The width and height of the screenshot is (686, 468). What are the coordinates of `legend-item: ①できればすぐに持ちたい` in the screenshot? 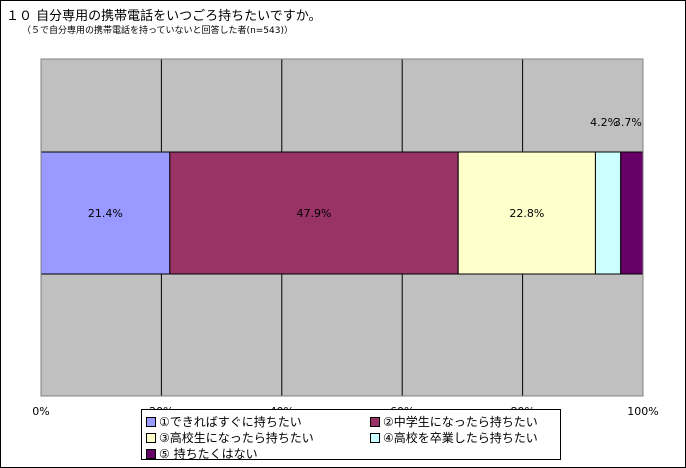 It's located at (224, 421).